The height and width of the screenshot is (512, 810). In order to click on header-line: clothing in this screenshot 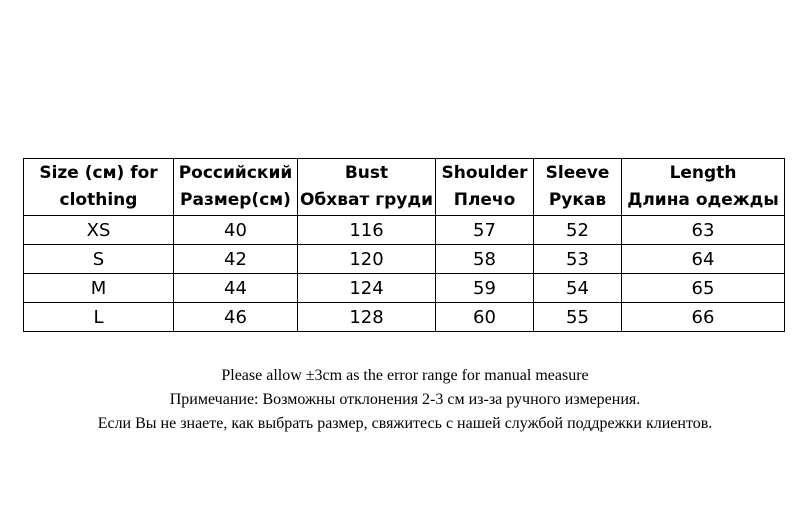, I will do `click(98, 200)`.